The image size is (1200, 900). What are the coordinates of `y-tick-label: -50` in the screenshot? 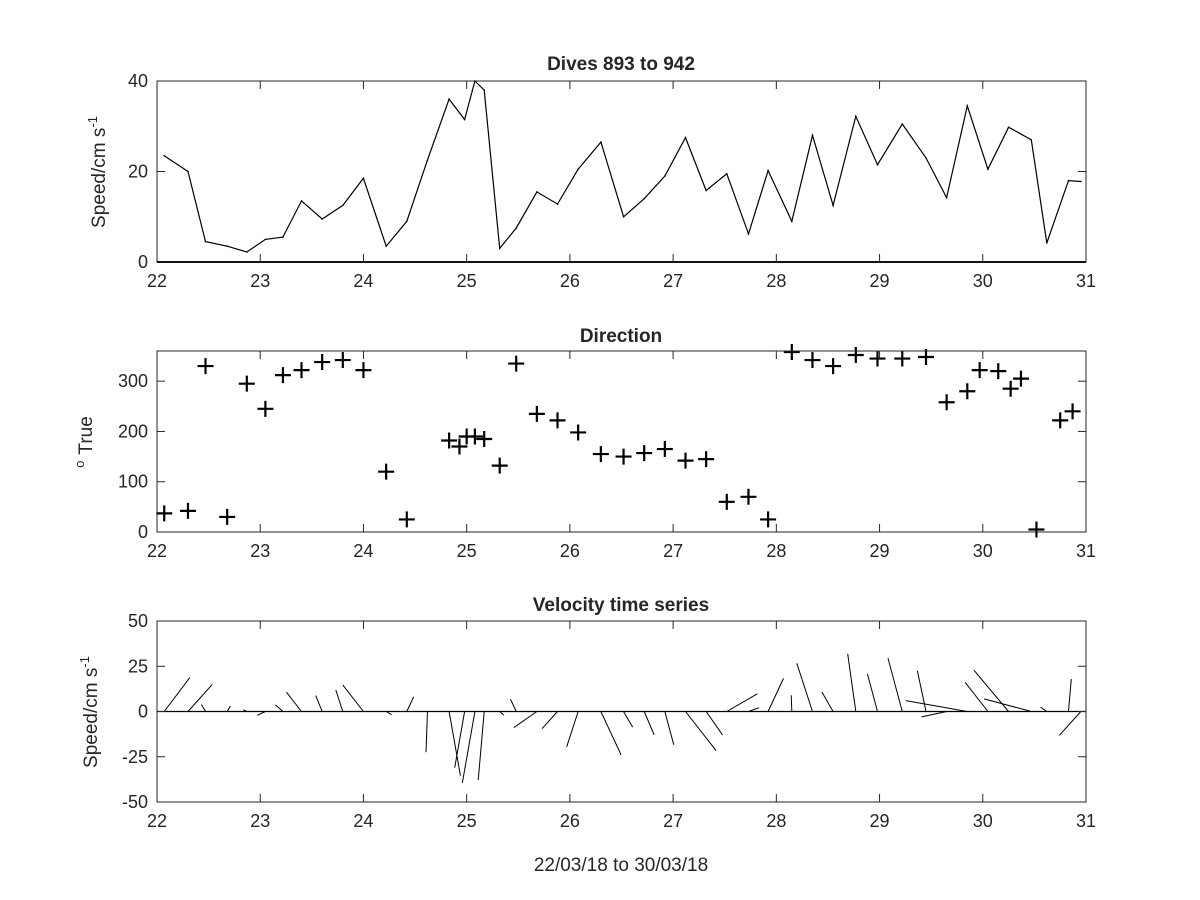 It's located at (135, 802).